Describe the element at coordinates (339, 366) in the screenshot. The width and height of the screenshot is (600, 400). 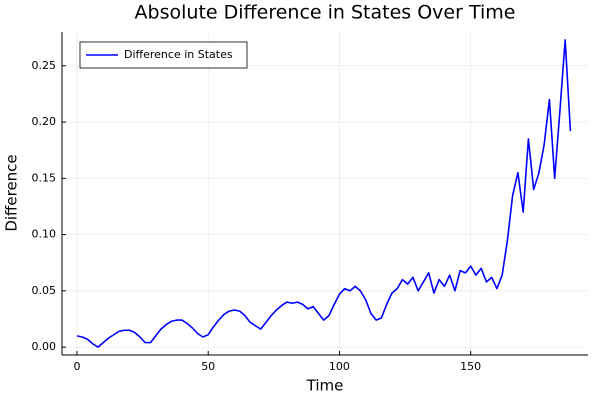
I see `x-tick-label: 100` at that location.